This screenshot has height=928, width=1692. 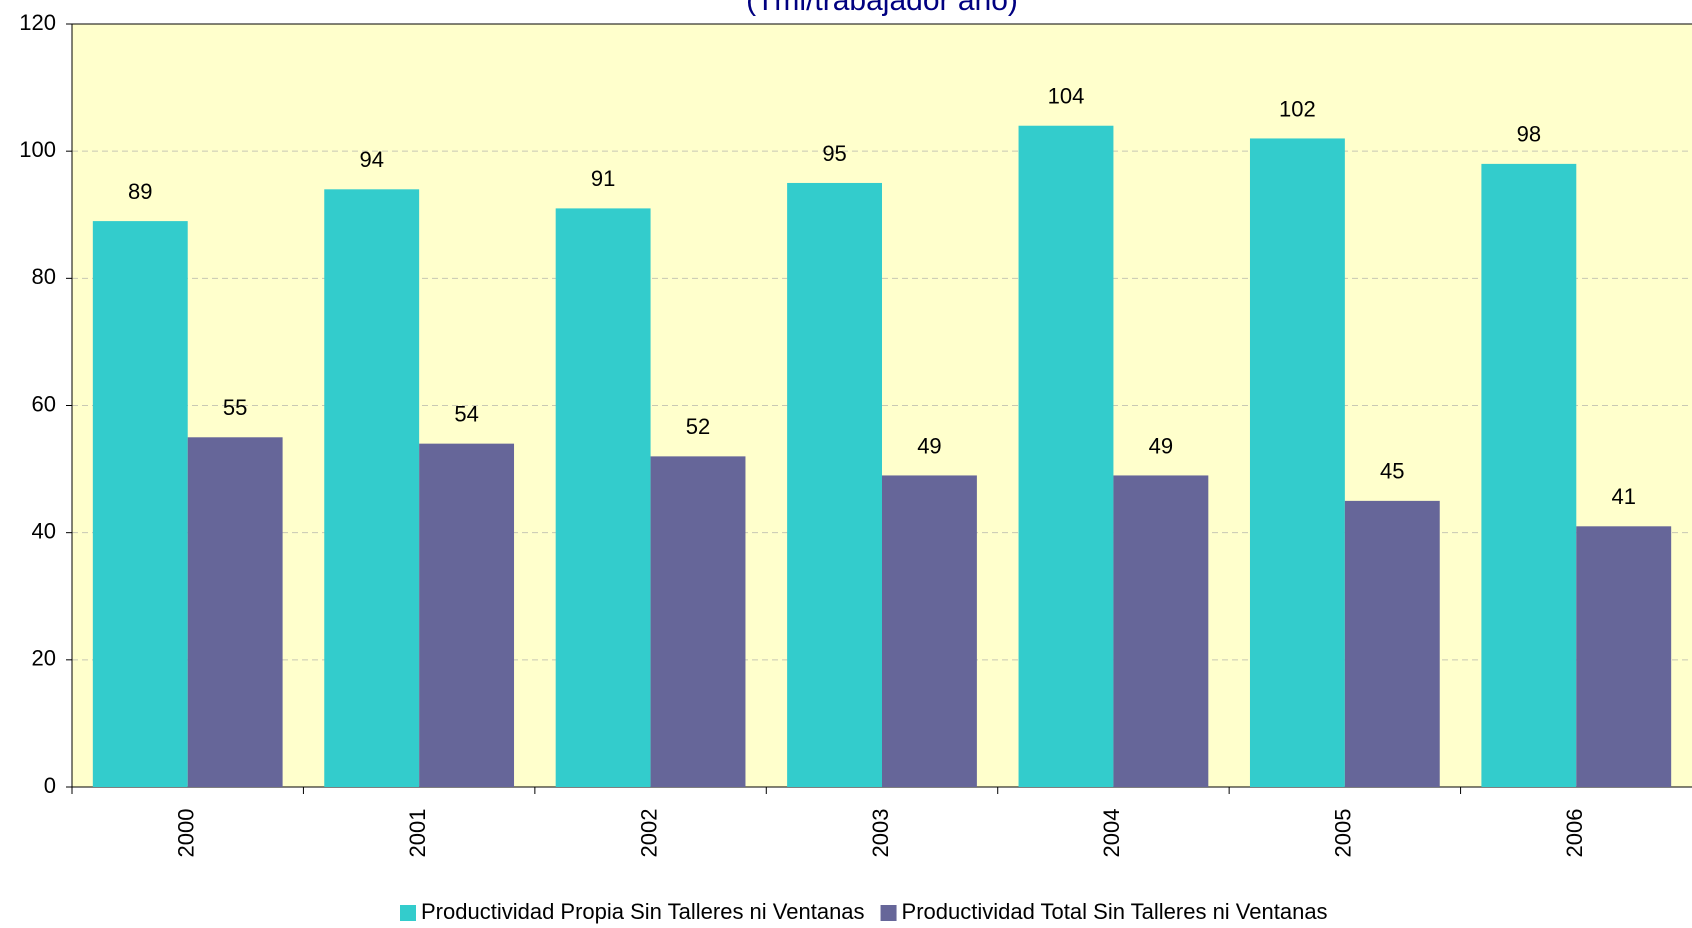 I want to click on y-tick-label: 0, so click(x=50, y=785).